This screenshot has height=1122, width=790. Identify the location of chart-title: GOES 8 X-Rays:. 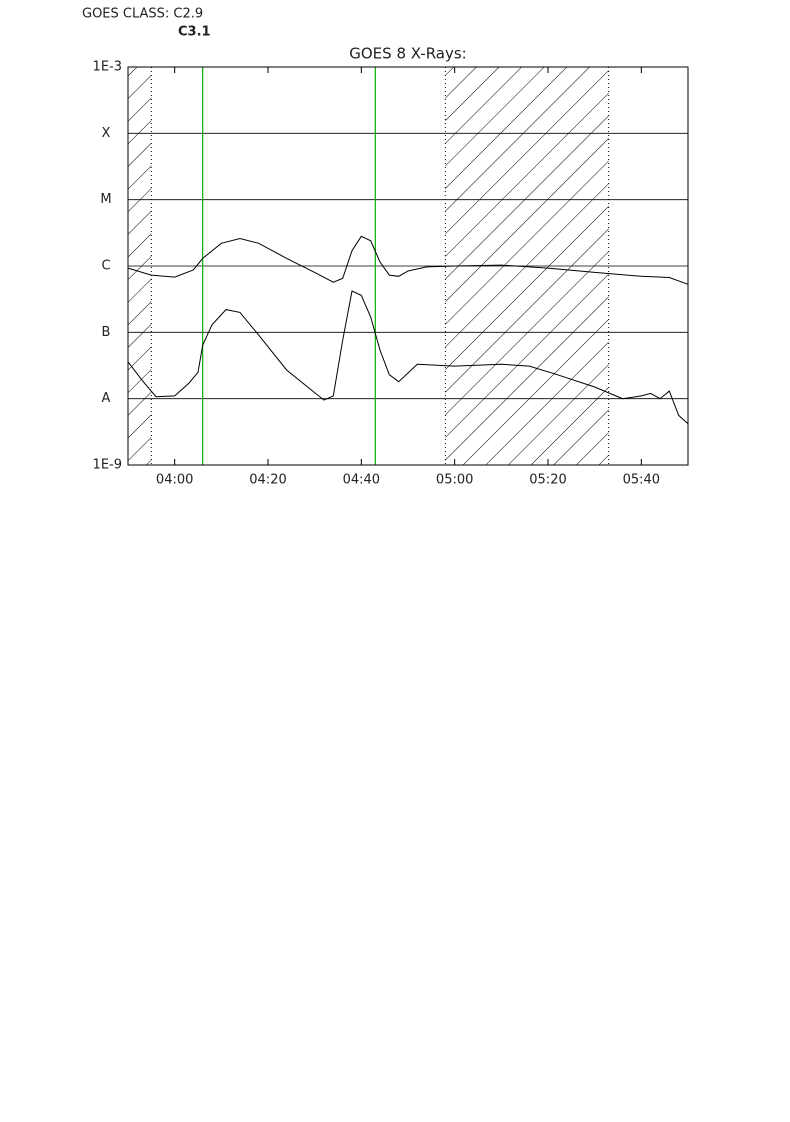
(407, 54).